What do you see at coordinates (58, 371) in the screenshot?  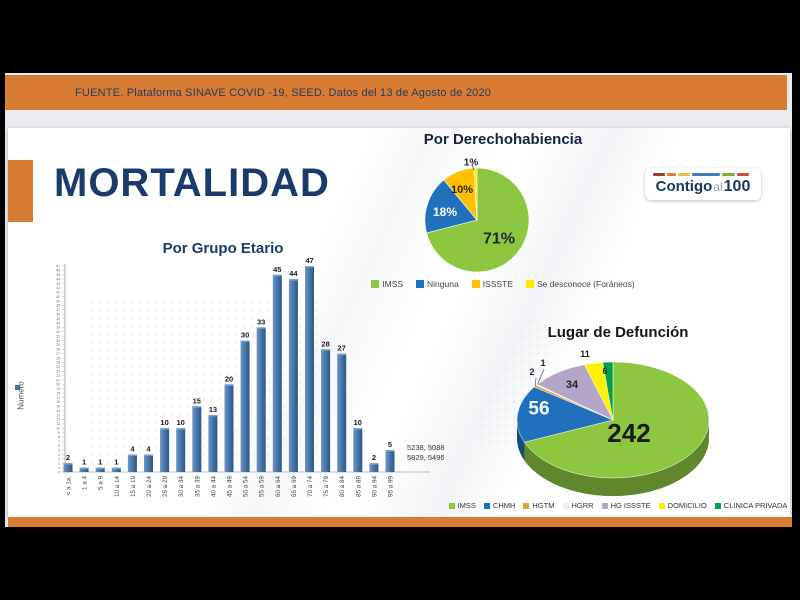 I see `svg-text: 23` at bounding box center [58, 371].